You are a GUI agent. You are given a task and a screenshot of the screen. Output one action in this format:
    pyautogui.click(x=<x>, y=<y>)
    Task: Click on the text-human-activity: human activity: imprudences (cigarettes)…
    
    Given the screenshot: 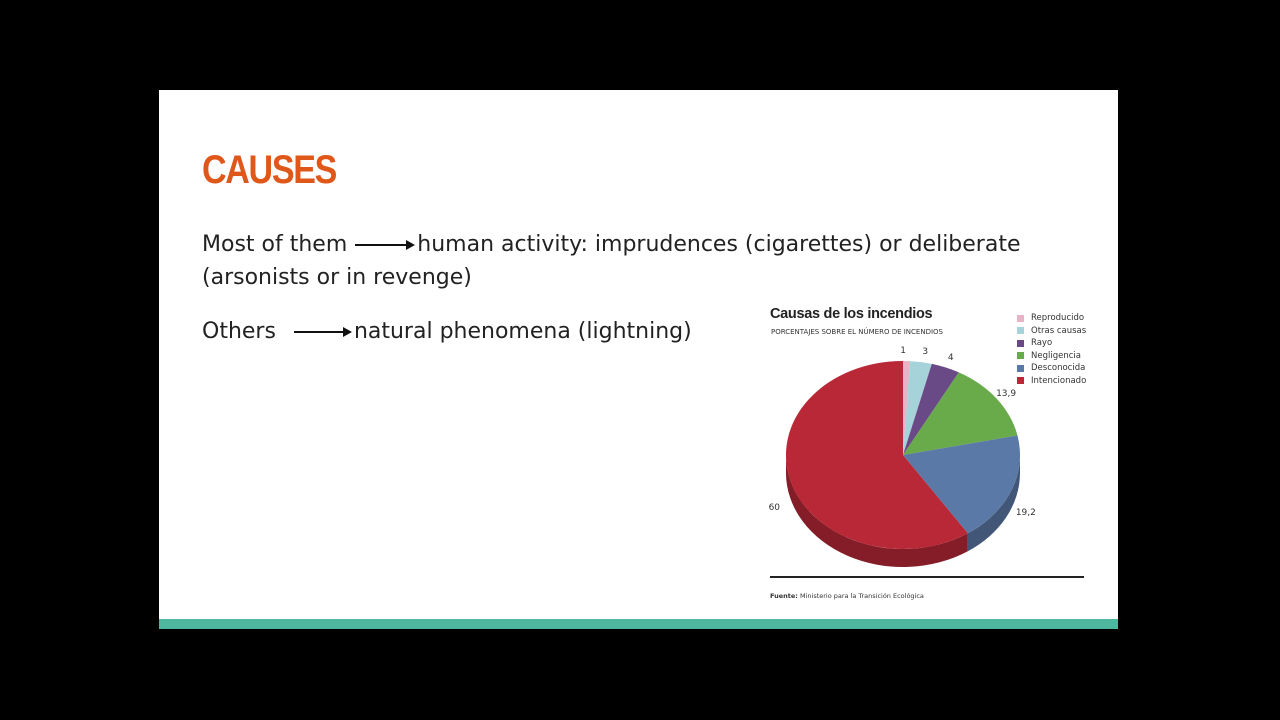 What is the action you would take?
    pyautogui.click(x=719, y=244)
    